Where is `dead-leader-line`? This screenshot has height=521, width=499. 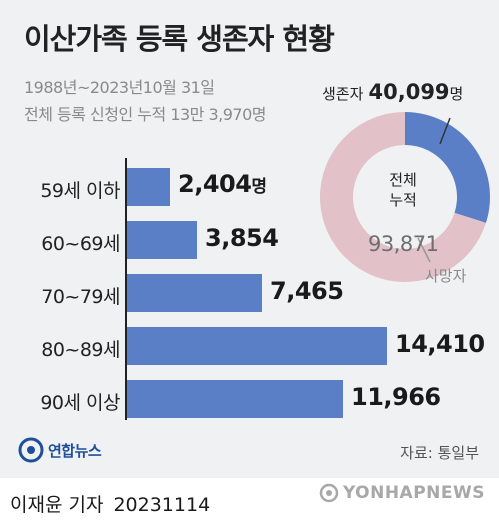
dead-leader-line is located at coordinates (424, 250).